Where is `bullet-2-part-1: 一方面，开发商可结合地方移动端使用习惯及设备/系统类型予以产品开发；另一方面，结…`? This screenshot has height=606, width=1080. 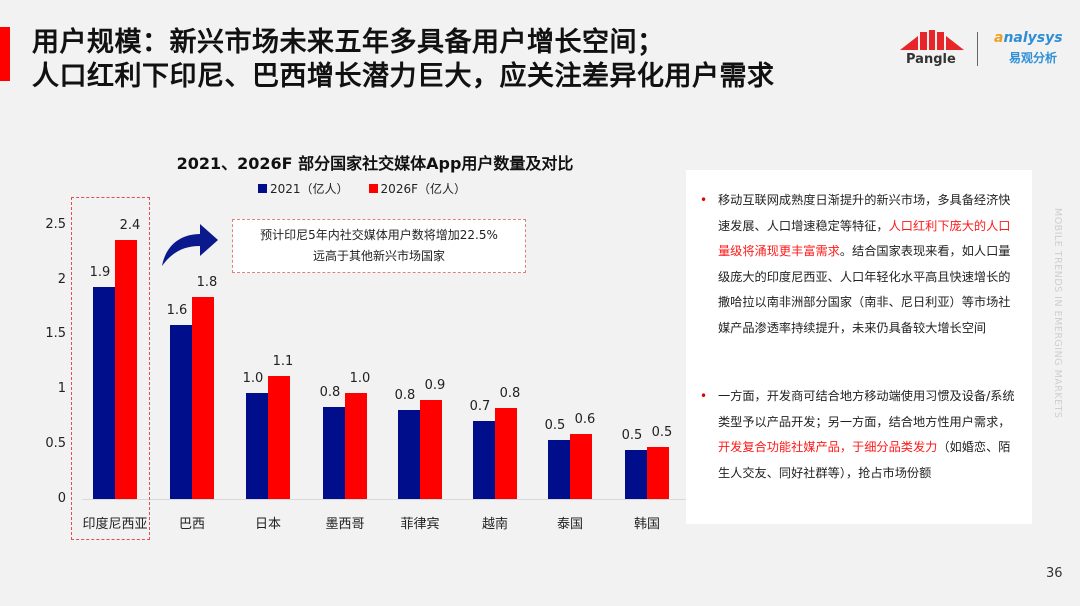 bullet-2-part-1: 一方面，开发商可结合地方移动端使用习惯及设备/系统类型予以产品开发；另一方面，结… is located at coordinates (866, 409).